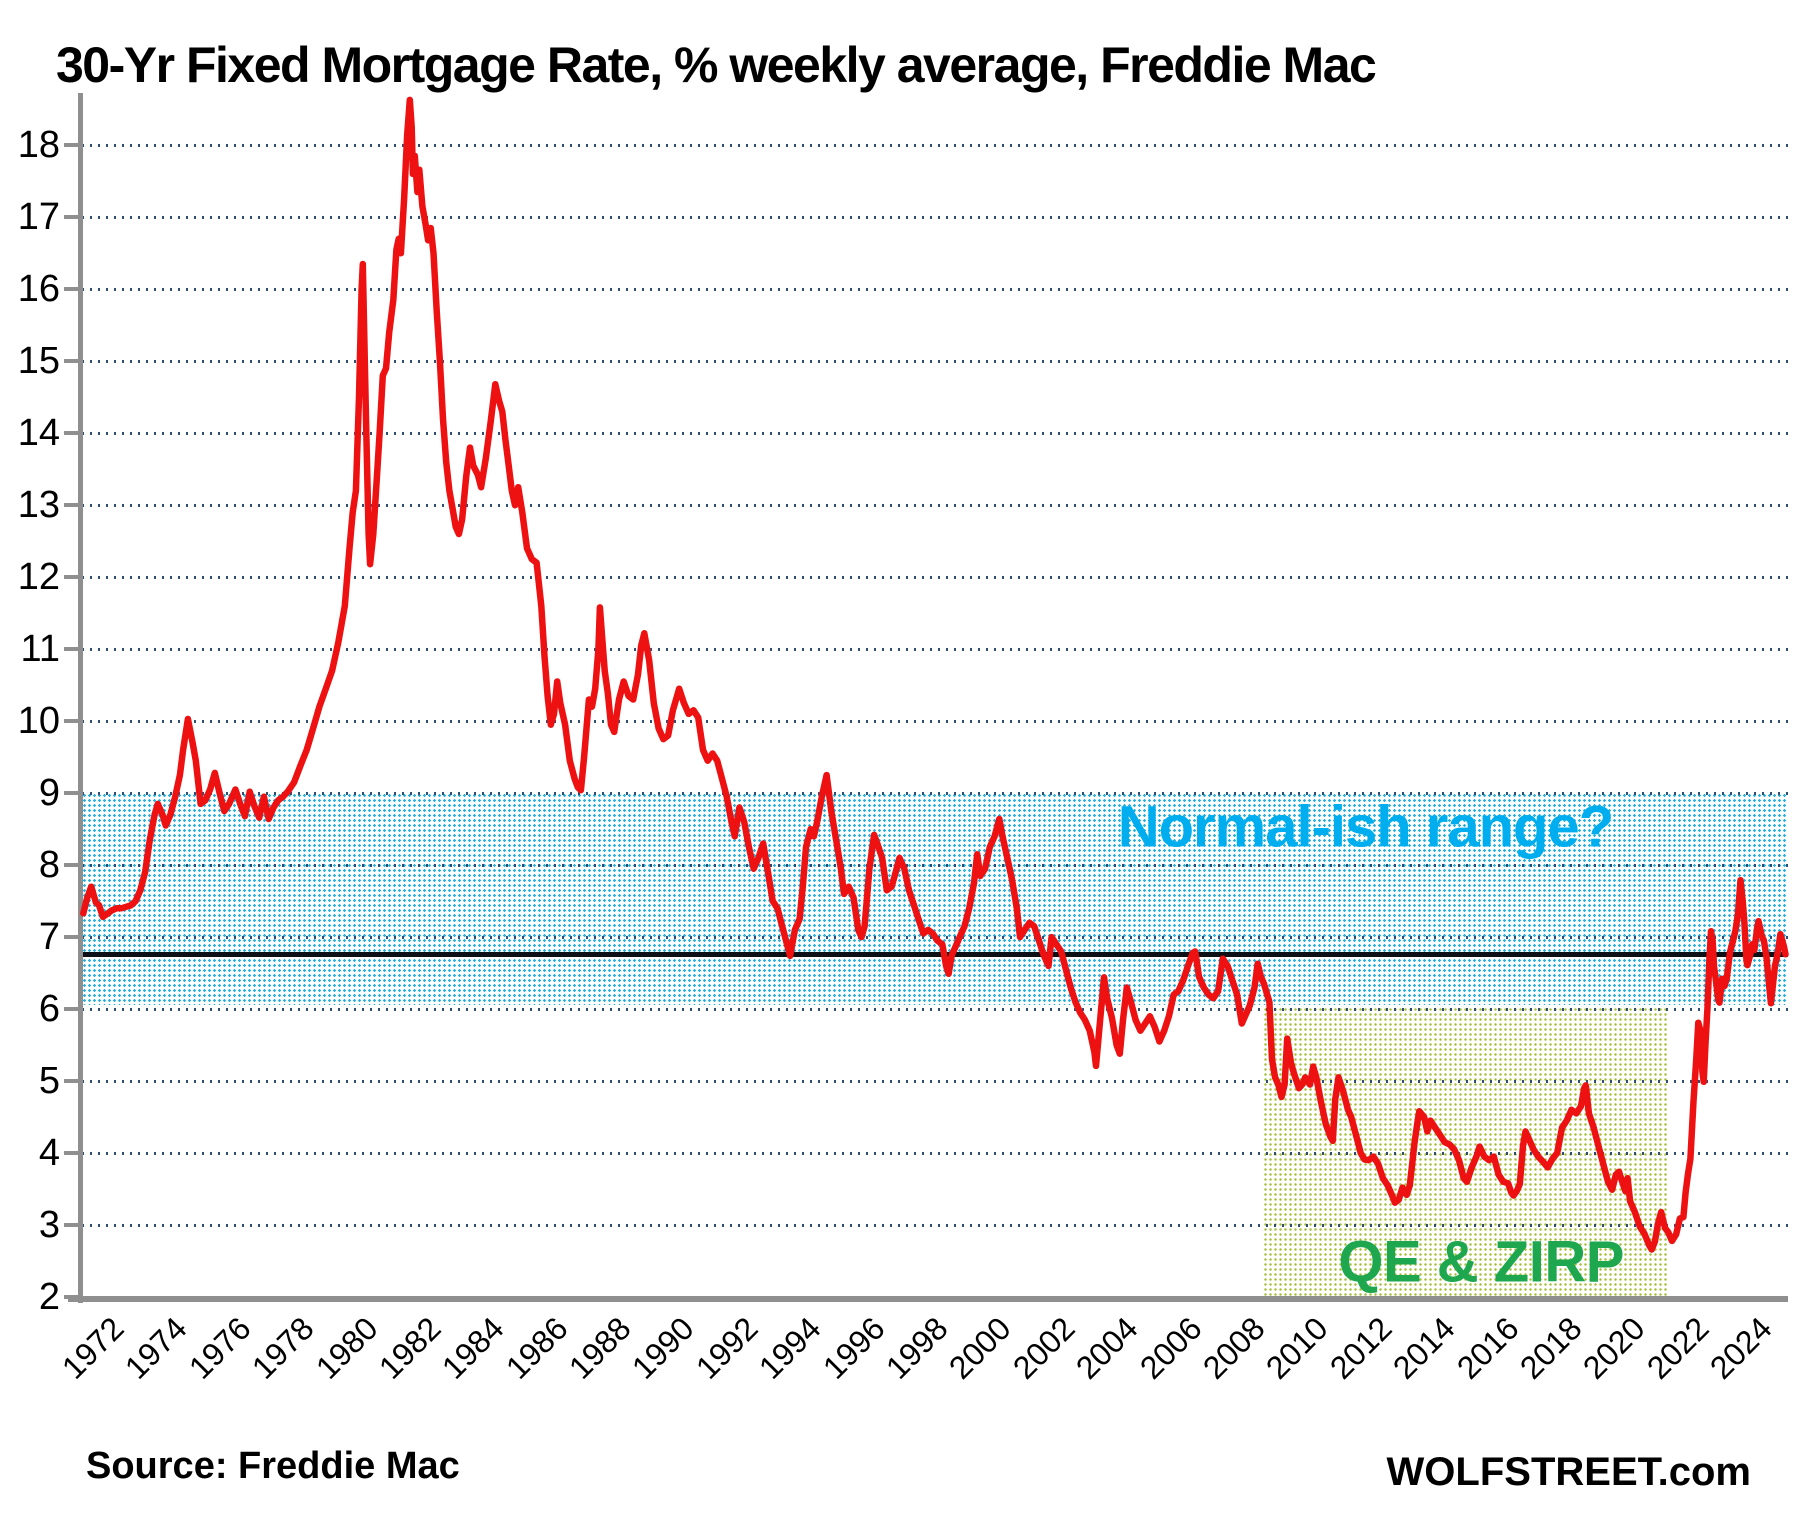 Image resolution: width=1793 pixels, height=1518 pixels. What do you see at coordinates (409, 1348) in the screenshot?
I see `x-axis-label-1982: 1982` at bounding box center [409, 1348].